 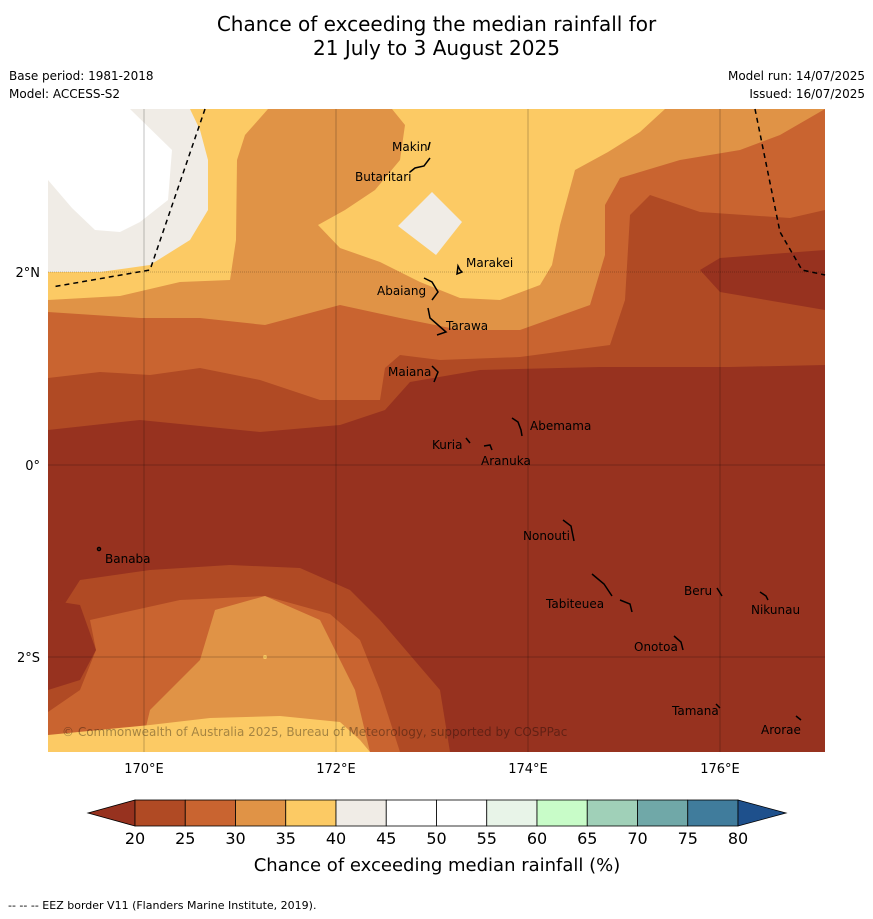 I want to click on label-abaiang: Abaiang, so click(x=401, y=291).